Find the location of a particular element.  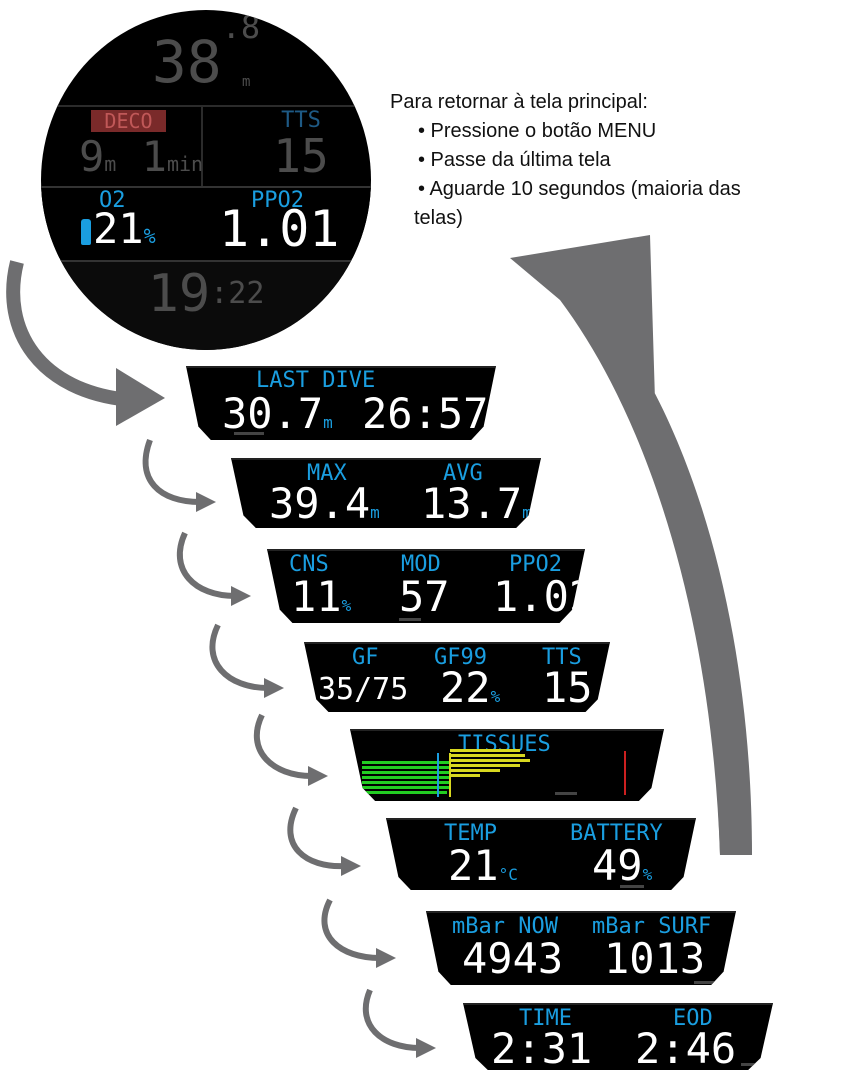

dive-time-hours: 19 is located at coordinates (179, 294).